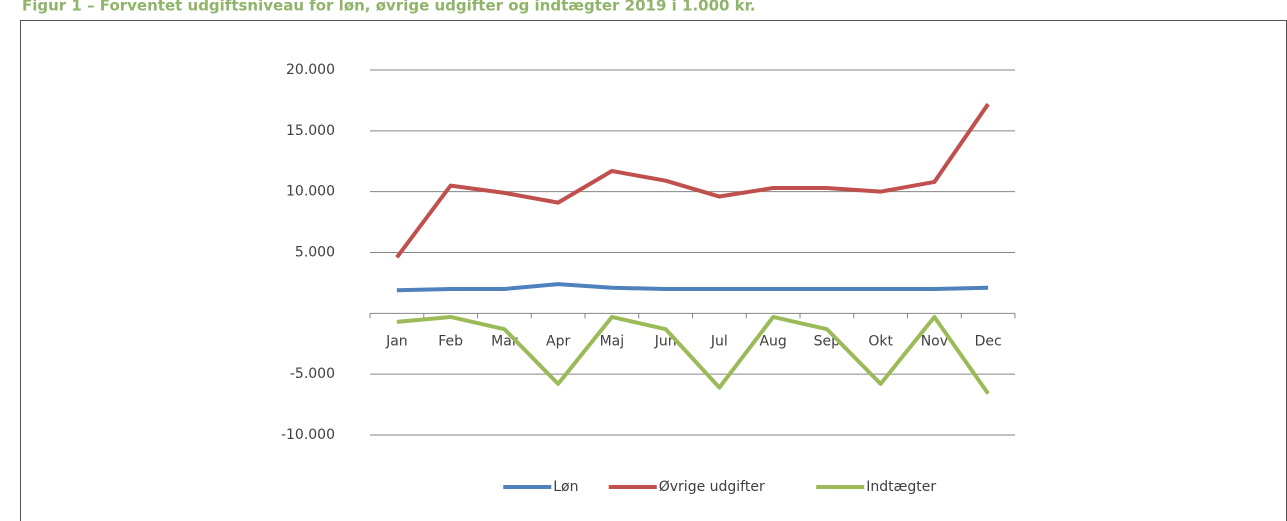  What do you see at coordinates (315, 253) in the screenshot?
I see `y-tick-label: 5.000` at bounding box center [315, 253].